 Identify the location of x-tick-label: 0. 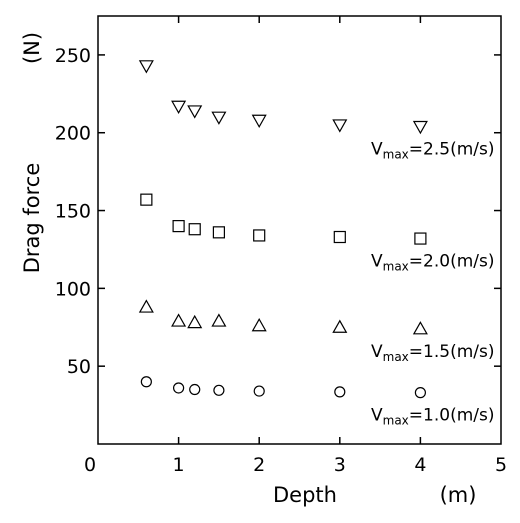
(90, 465).